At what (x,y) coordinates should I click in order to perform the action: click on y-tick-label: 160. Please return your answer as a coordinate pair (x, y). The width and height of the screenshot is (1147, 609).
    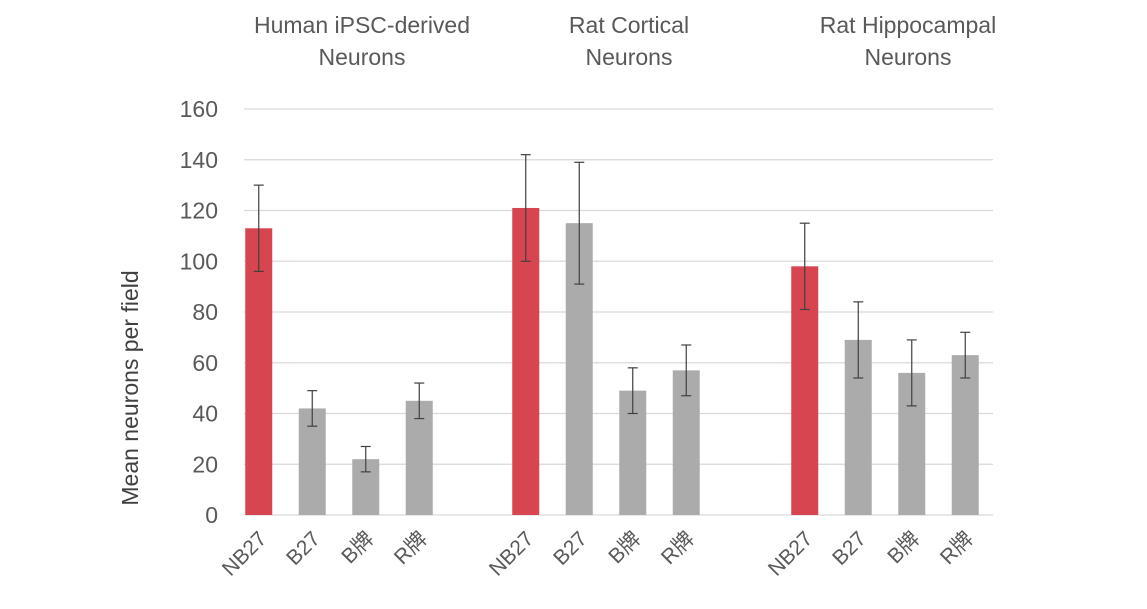
    Looking at the image, I should click on (199, 109).